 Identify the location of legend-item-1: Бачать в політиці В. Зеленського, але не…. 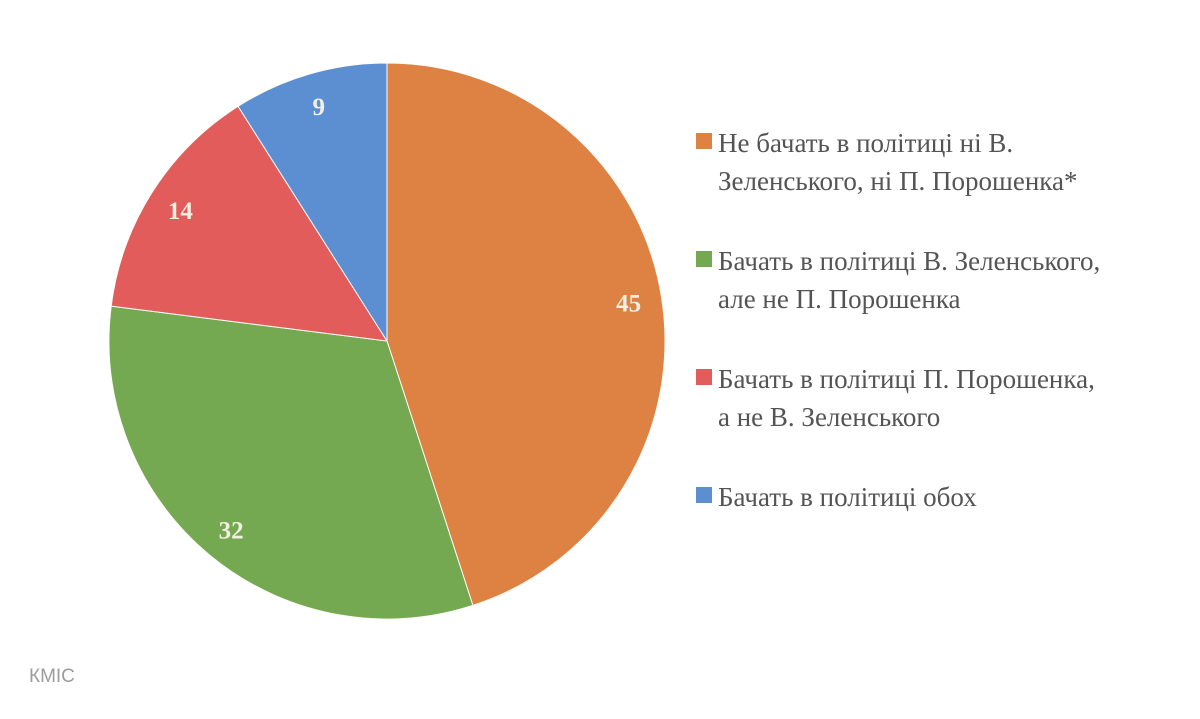
(936, 280).